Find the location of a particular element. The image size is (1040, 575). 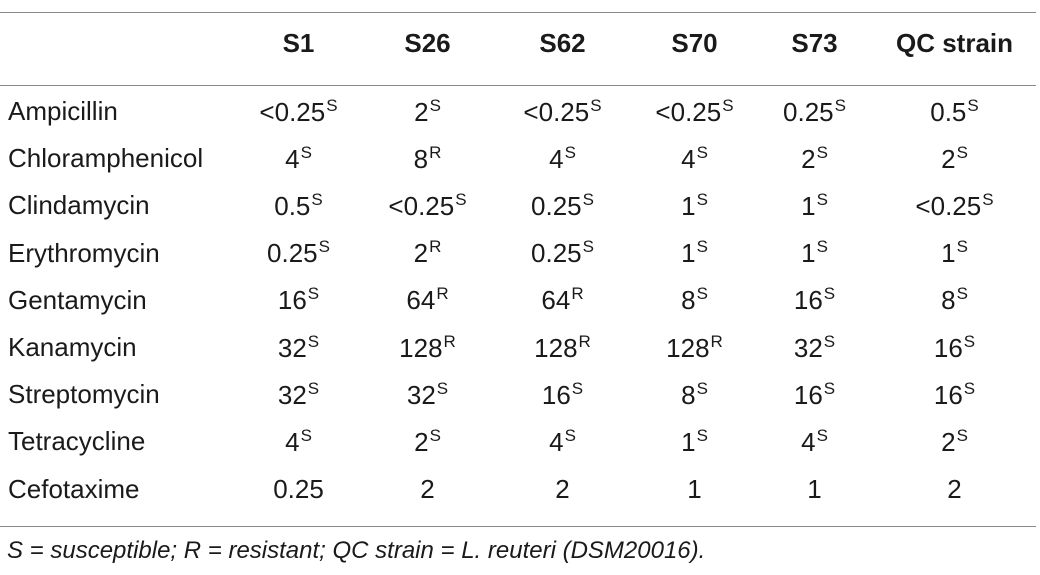

header-cell-s62: S62 is located at coordinates (562, 42).